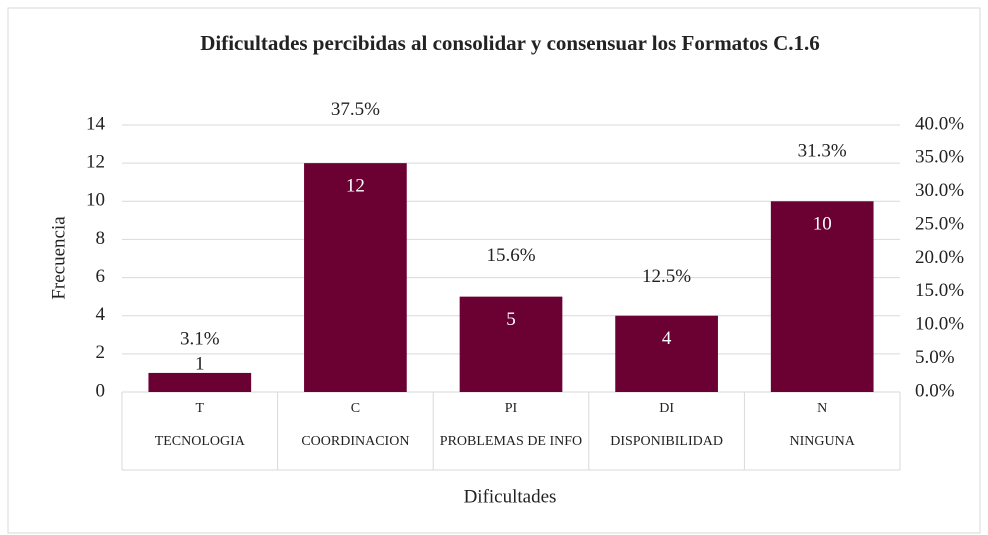  Describe the element at coordinates (939, 324) in the screenshot. I see `y2-tick-label: 10.0%` at that location.